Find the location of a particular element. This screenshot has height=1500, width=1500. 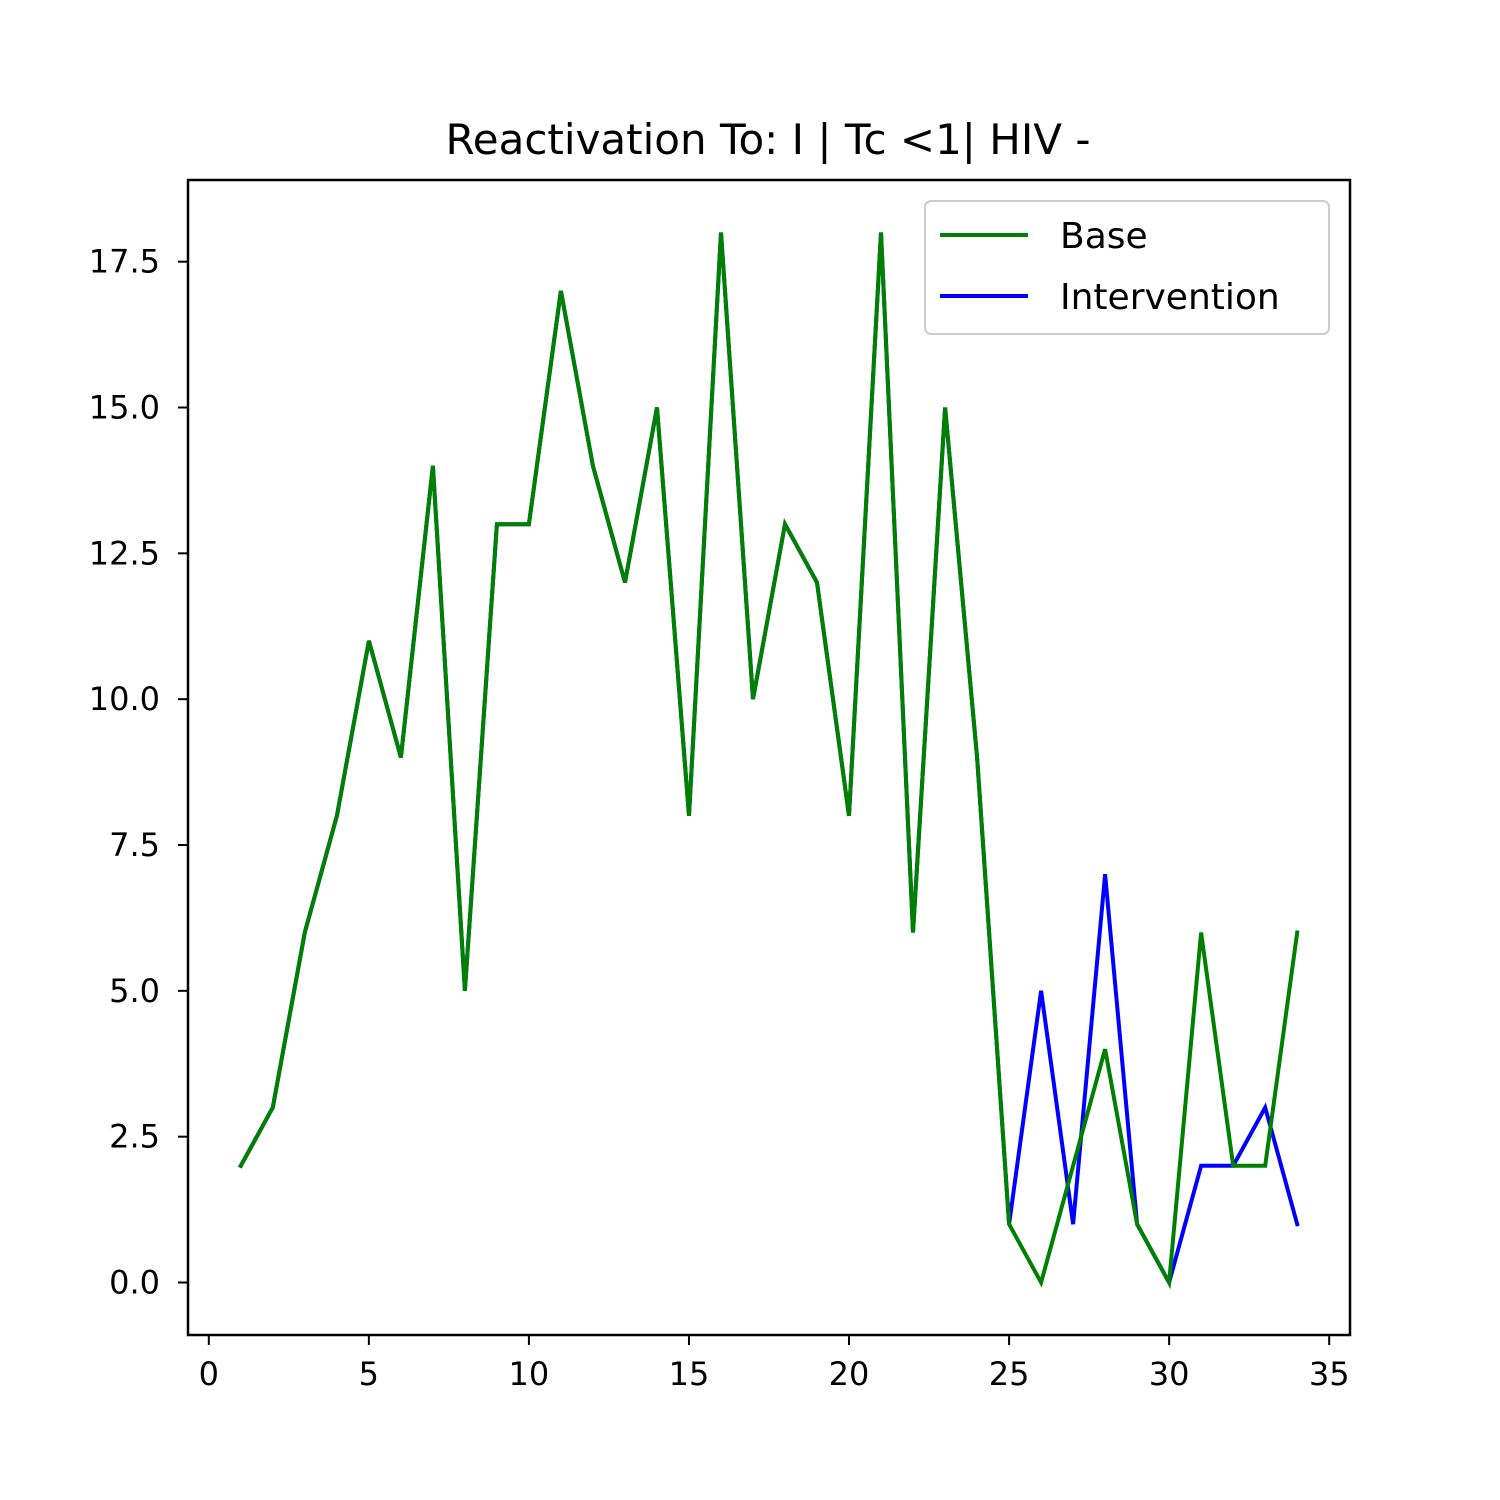

y-tick-label: 7.5 is located at coordinates (134, 845).